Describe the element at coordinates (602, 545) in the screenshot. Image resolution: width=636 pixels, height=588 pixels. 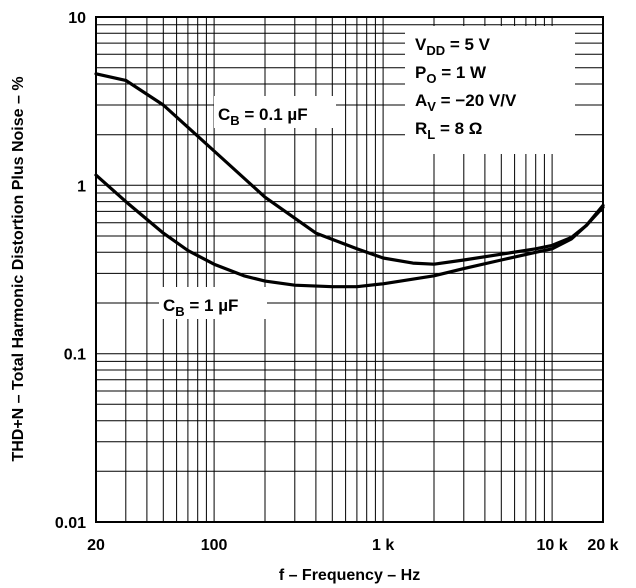
I see `x-tick-label: 20 k` at that location.